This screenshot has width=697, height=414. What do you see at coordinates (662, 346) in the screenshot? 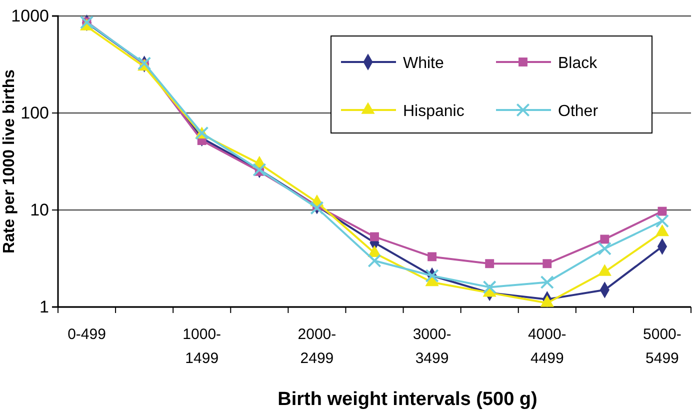
I see `x-tick-label: 5000- 5499` at bounding box center [662, 346].